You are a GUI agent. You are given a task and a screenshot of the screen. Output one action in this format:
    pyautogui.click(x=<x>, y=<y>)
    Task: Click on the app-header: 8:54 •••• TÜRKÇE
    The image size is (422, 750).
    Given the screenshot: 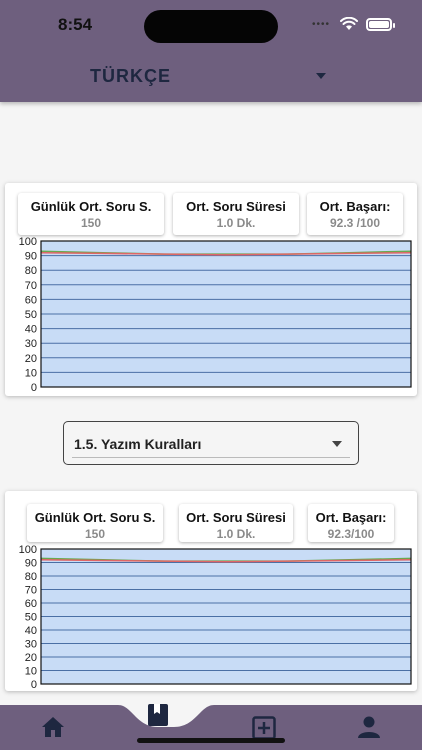 What is the action you would take?
    pyautogui.click(x=211, y=51)
    